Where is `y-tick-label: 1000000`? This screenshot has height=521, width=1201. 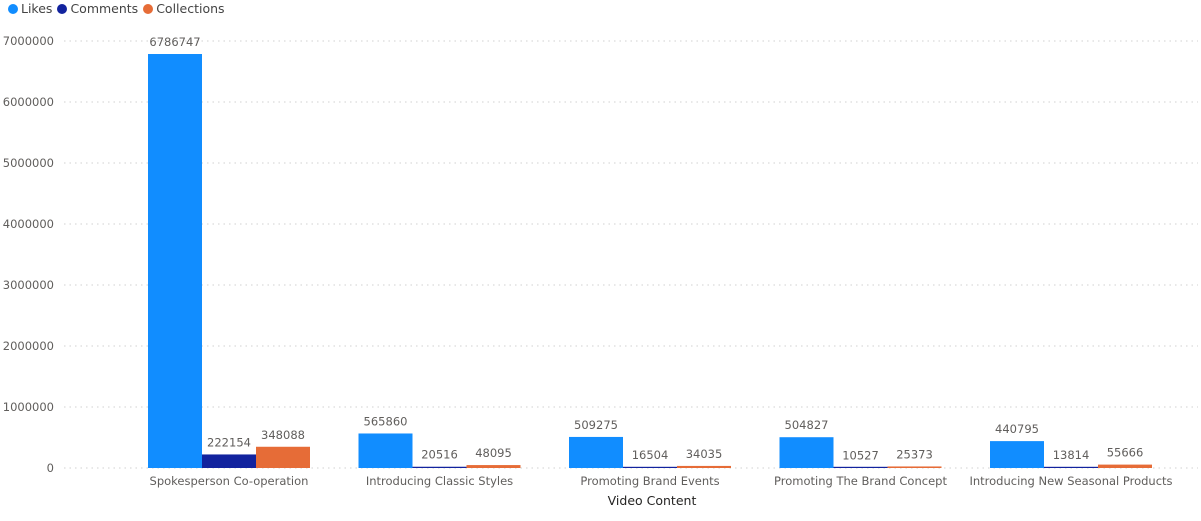
y-tick-label: 1000000 is located at coordinates (28, 407).